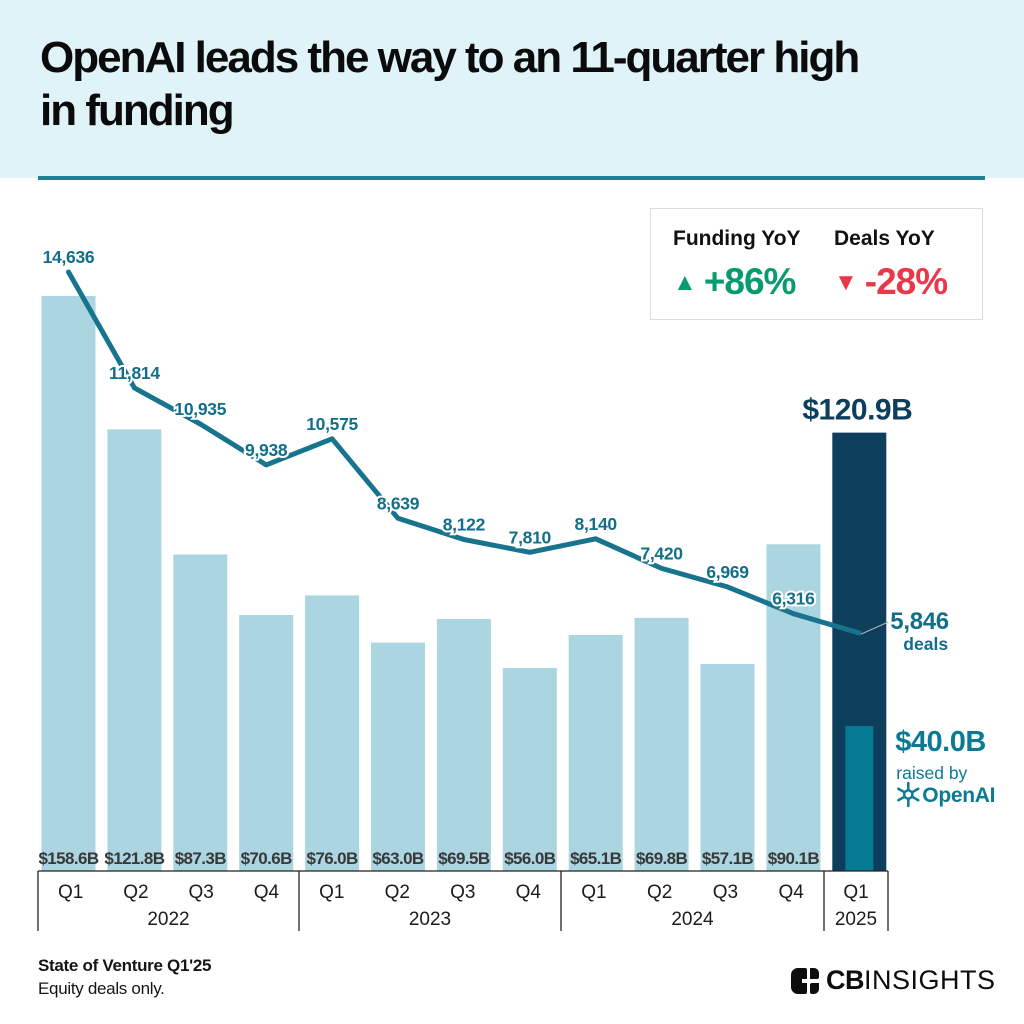 Image resolution: width=1024 pixels, height=1024 pixels. Describe the element at coordinates (267, 858) in the screenshot. I see `funding-value-label: $70.6B` at that location.